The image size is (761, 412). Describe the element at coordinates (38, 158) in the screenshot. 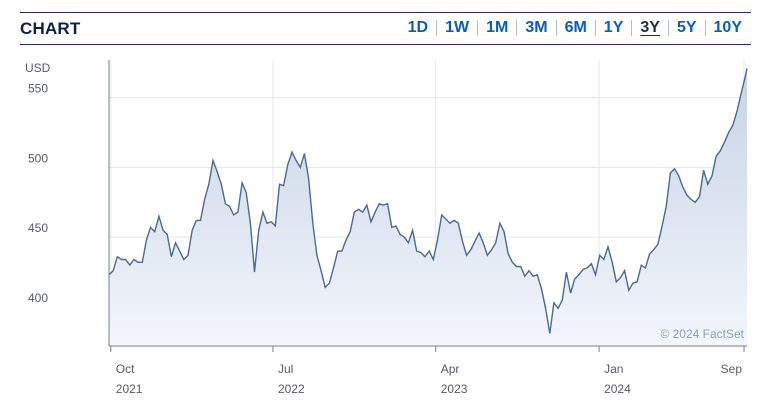

I see `y-tick-label: 500` at that location.